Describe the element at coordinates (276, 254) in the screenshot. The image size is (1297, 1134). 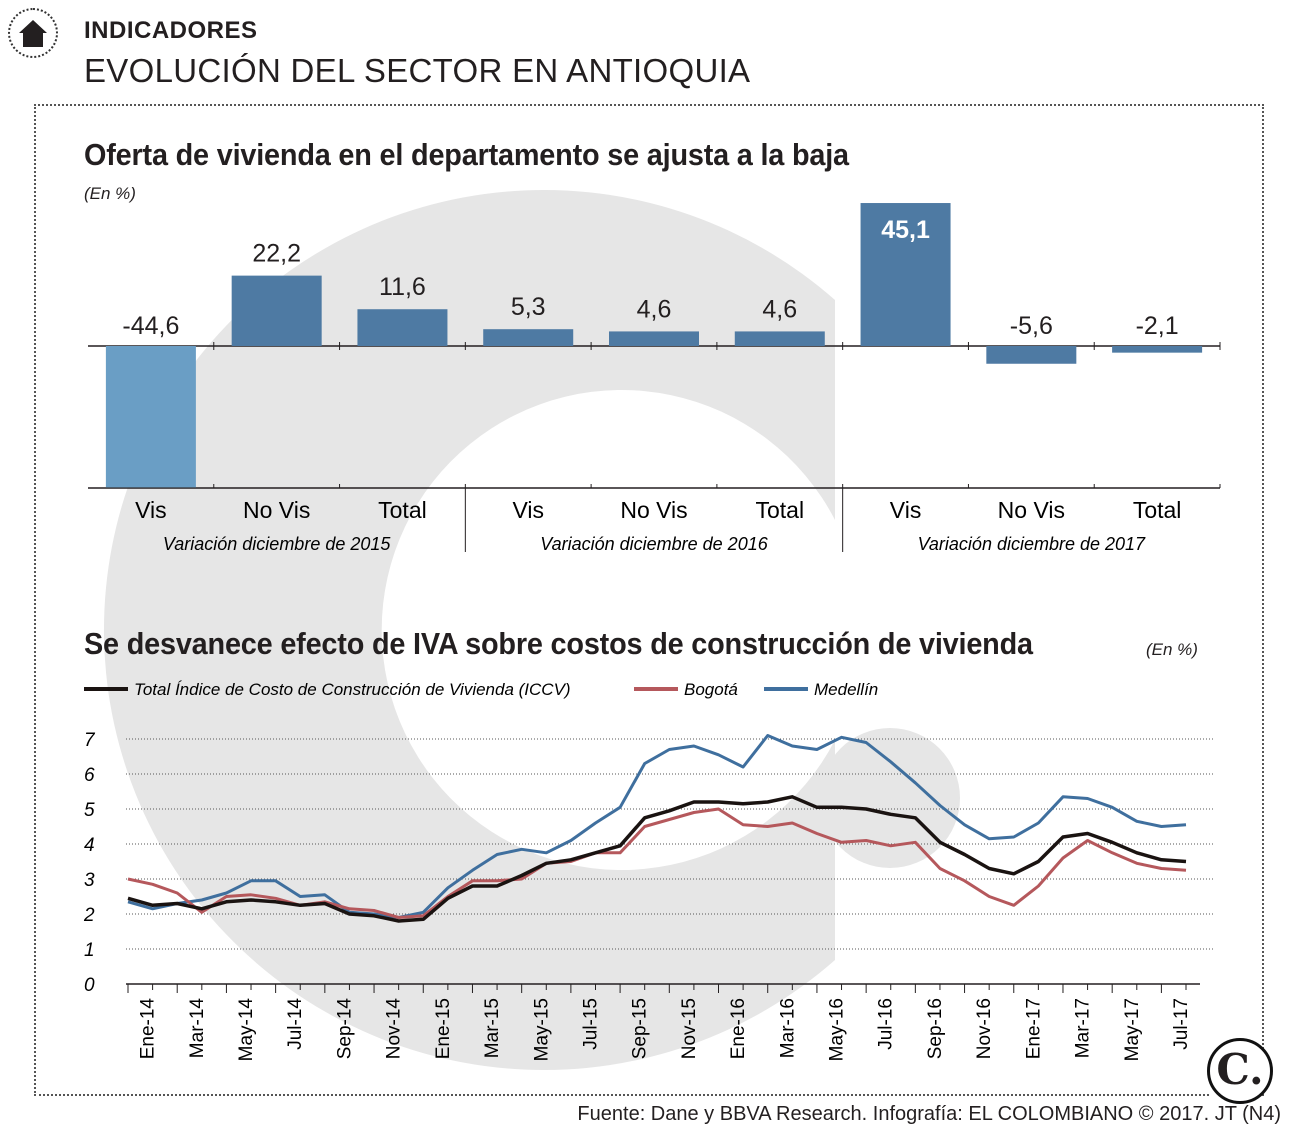
I see `bar-value-label: 22,2` at that location.